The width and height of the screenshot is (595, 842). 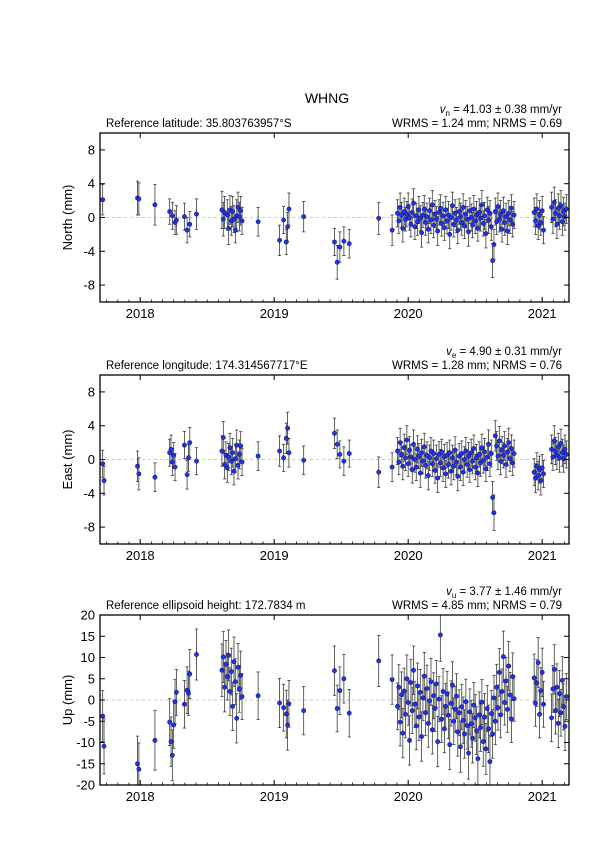 What do you see at coordinates (91, 700) in the screenshot?
I see `y-tick-label: 0` at bounding box center [91, 700].